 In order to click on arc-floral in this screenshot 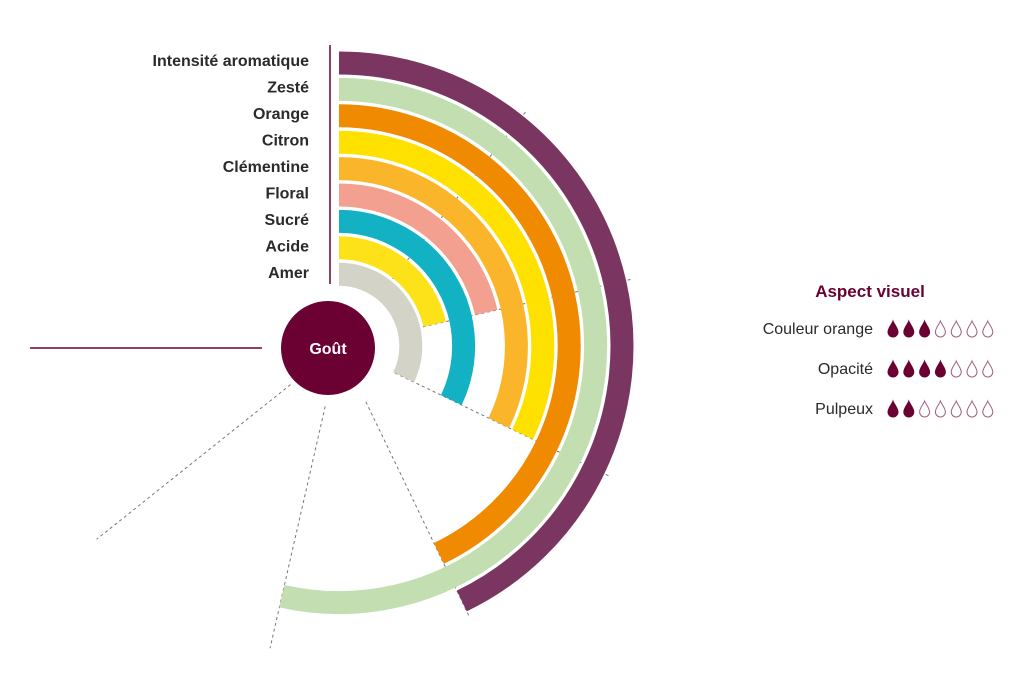, I will do `click(418, 249)`.